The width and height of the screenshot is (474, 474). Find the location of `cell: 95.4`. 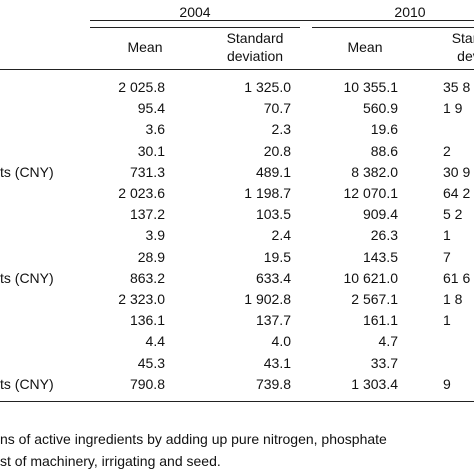

cell: 95.4 is located at coordinates (151, 108).